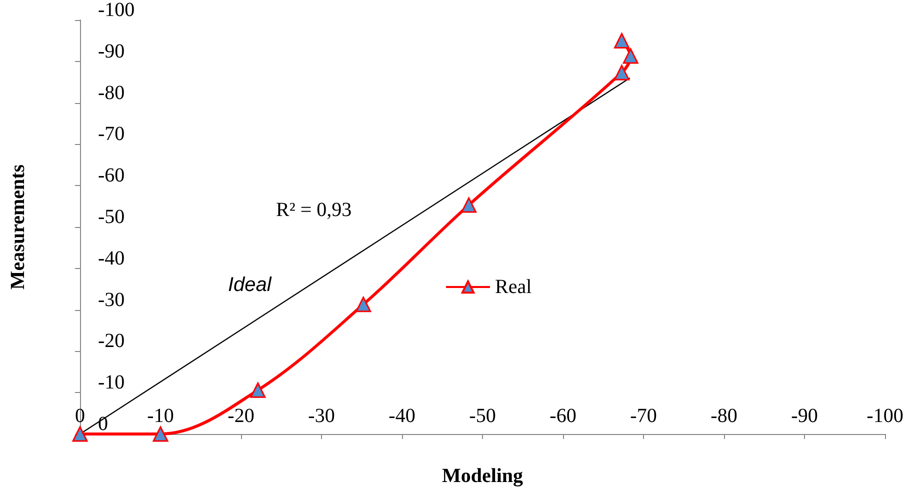  Describe the element at coordinates (80, 416) in the screenshot. I see `x-tick-label: 0` at that location.